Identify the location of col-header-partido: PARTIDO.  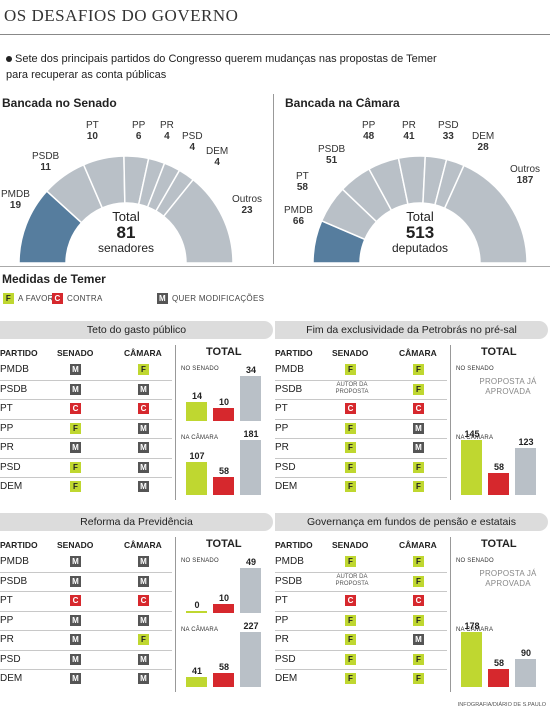
(294, 545).